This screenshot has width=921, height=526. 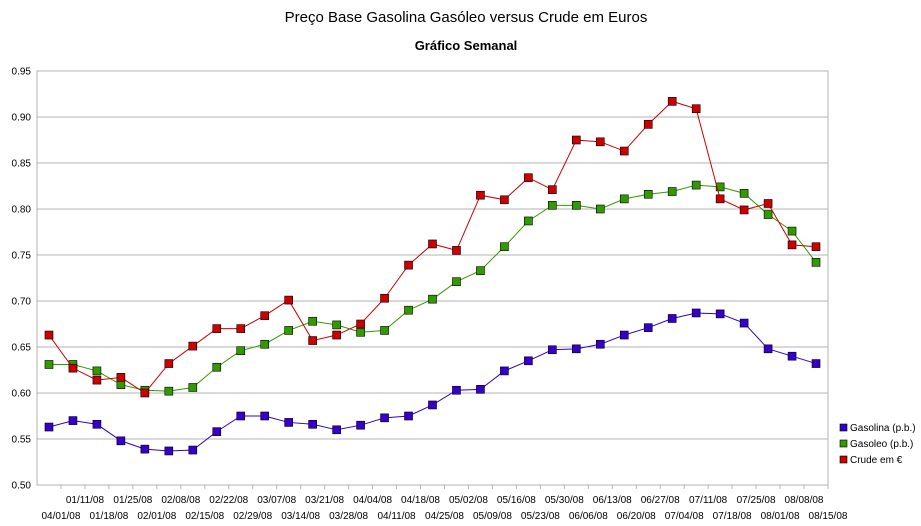 What do you see at coordinates (156, 516) in the screenshot?
I see `x-tick-label: 02/01/08` at bounding box center [156, 516].